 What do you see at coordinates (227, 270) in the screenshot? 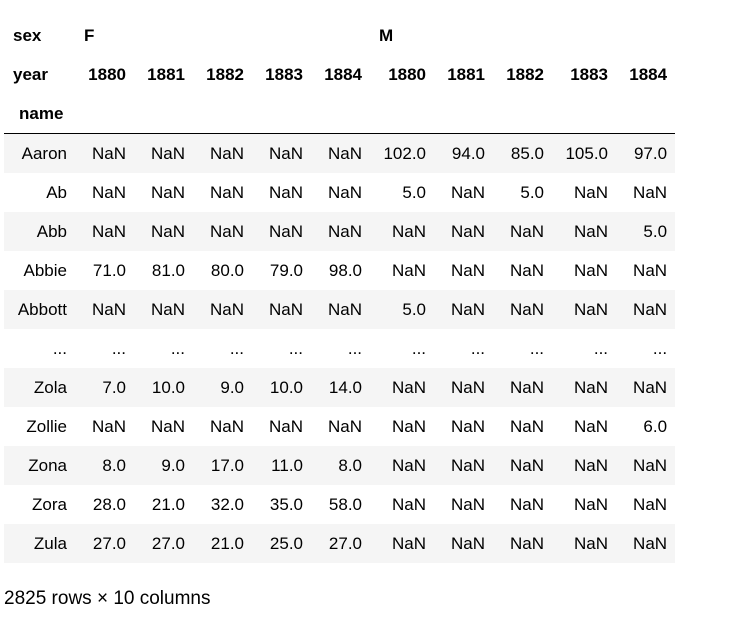
I see `cell: 80.0` at bounding box center [227, 270].